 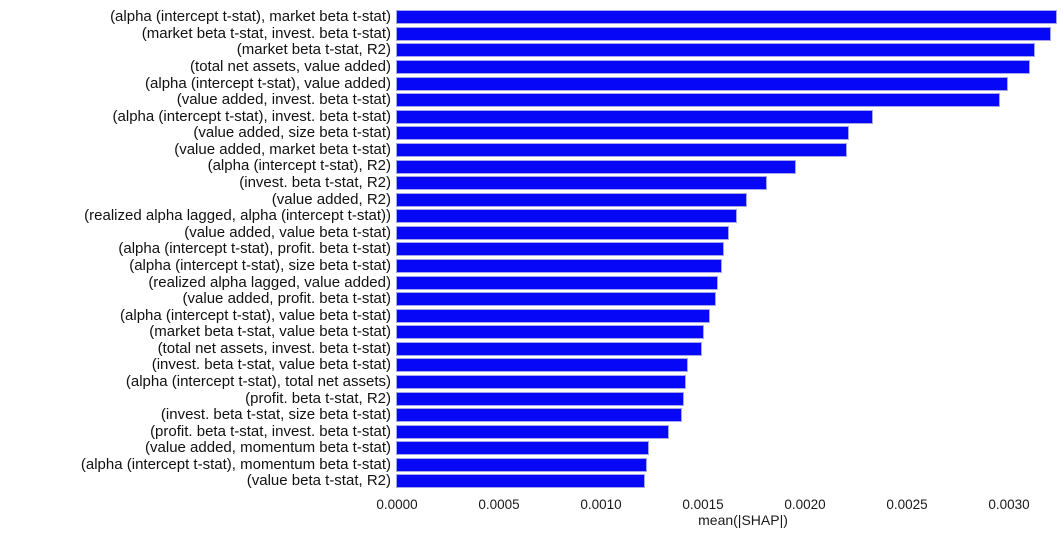 What do you see at coordinates (299, 166) in the screenshot?
I see `category-label: (alpha (intercept t-stat), R2)` at bounding box center [299, 166].